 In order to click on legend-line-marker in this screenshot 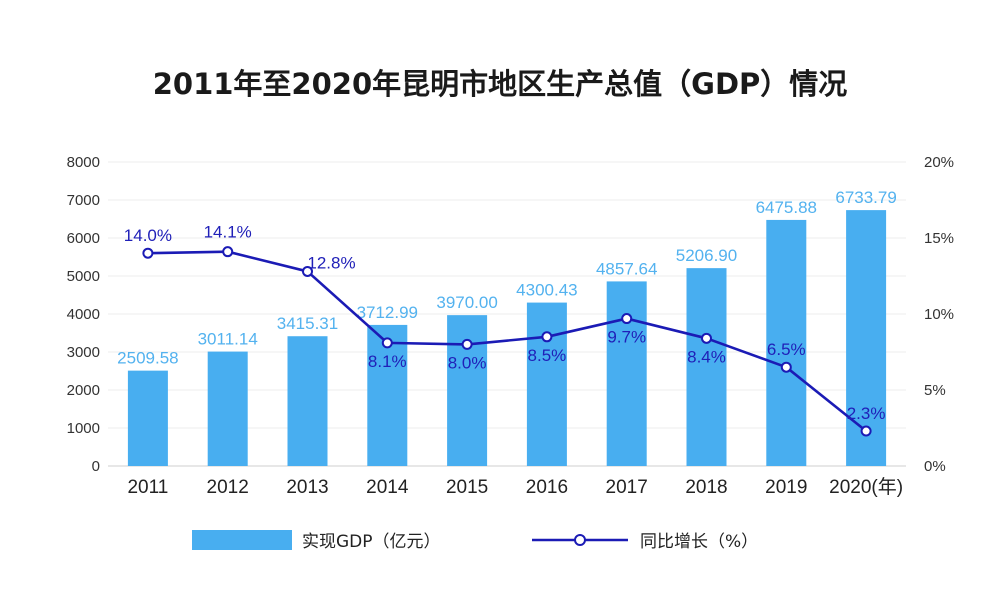, I will do `click(580, 540)`.